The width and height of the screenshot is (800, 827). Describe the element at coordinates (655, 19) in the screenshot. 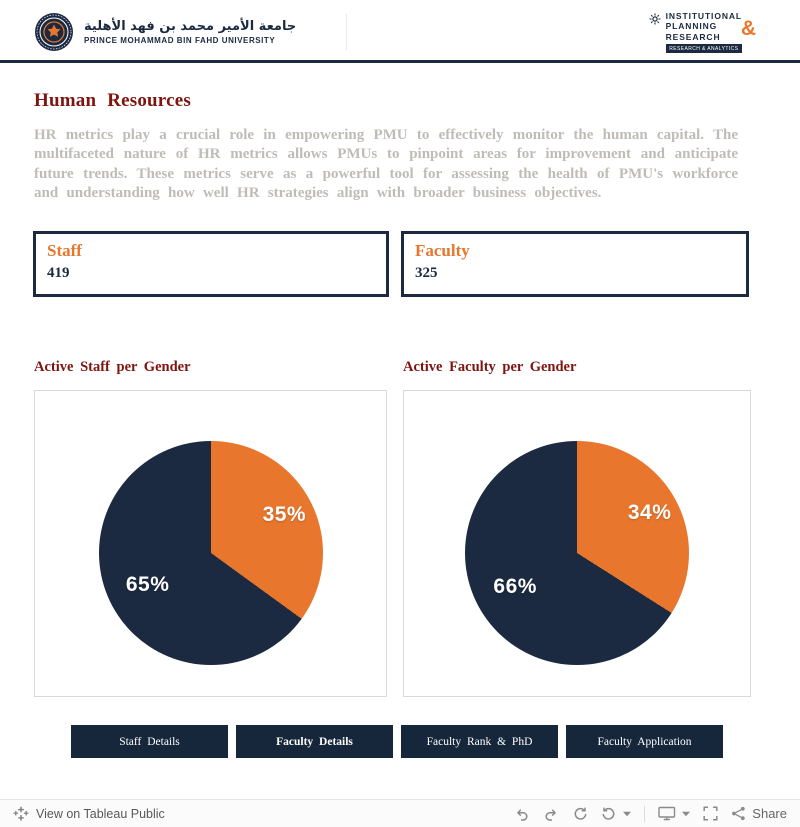

I see `gear-icon` at that location.